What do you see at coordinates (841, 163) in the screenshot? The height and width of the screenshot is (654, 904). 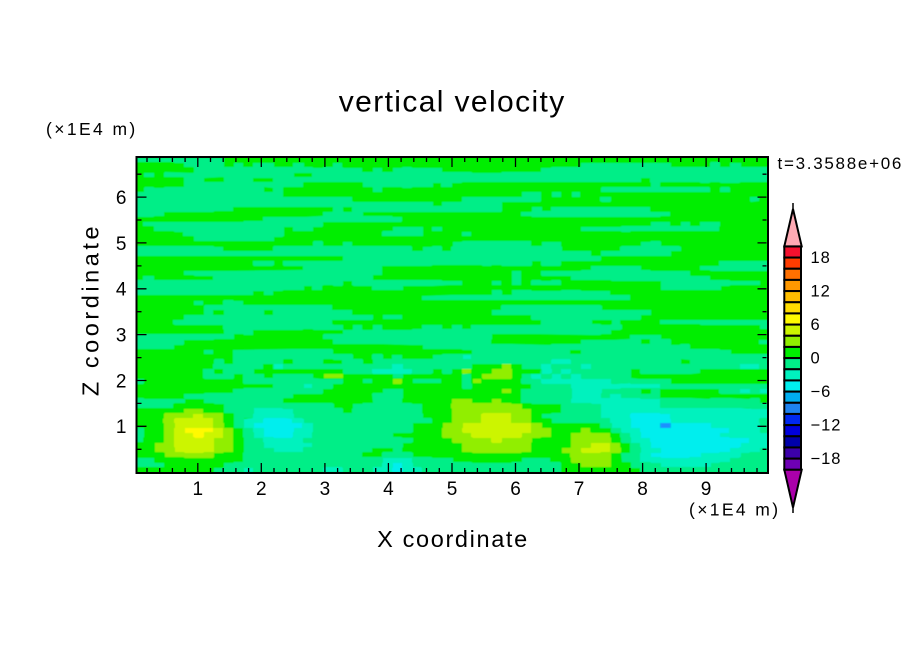 I see `svg-text: t=3.3588e+06` at bounding box center [841, 163].